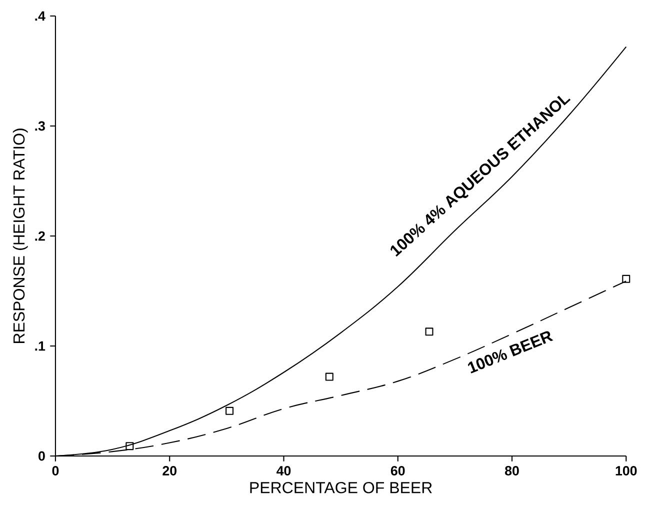 The width and height of the screenshot is (646, 505). Describe the element at coordinates (397, 471) in the screenshot. I see `x-tick-label: 60` at that location.